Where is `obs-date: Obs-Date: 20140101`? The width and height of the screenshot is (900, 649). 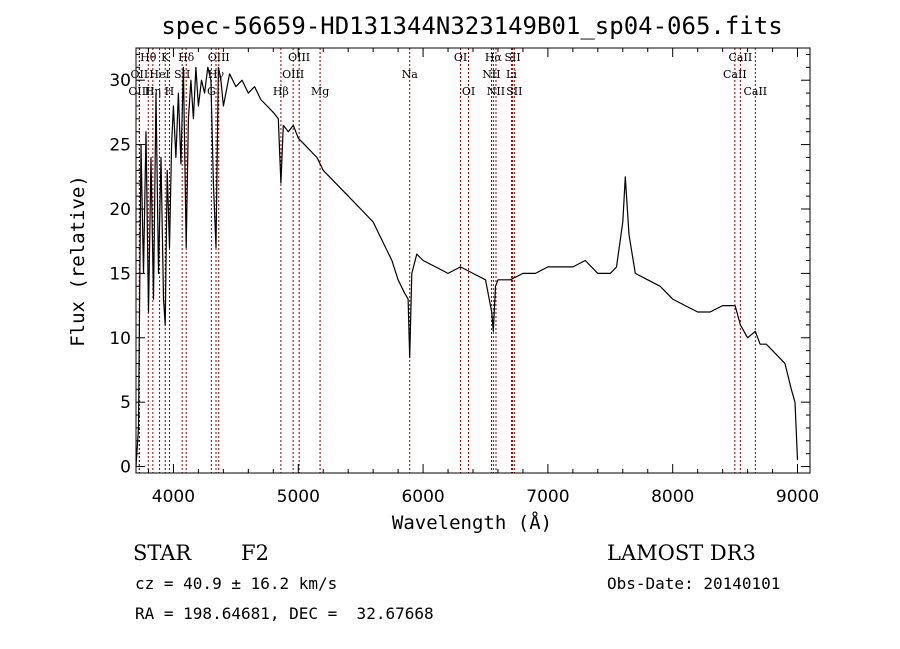 obs-date: Obs-Date: 20140101 is located at coordinates (694, 583).